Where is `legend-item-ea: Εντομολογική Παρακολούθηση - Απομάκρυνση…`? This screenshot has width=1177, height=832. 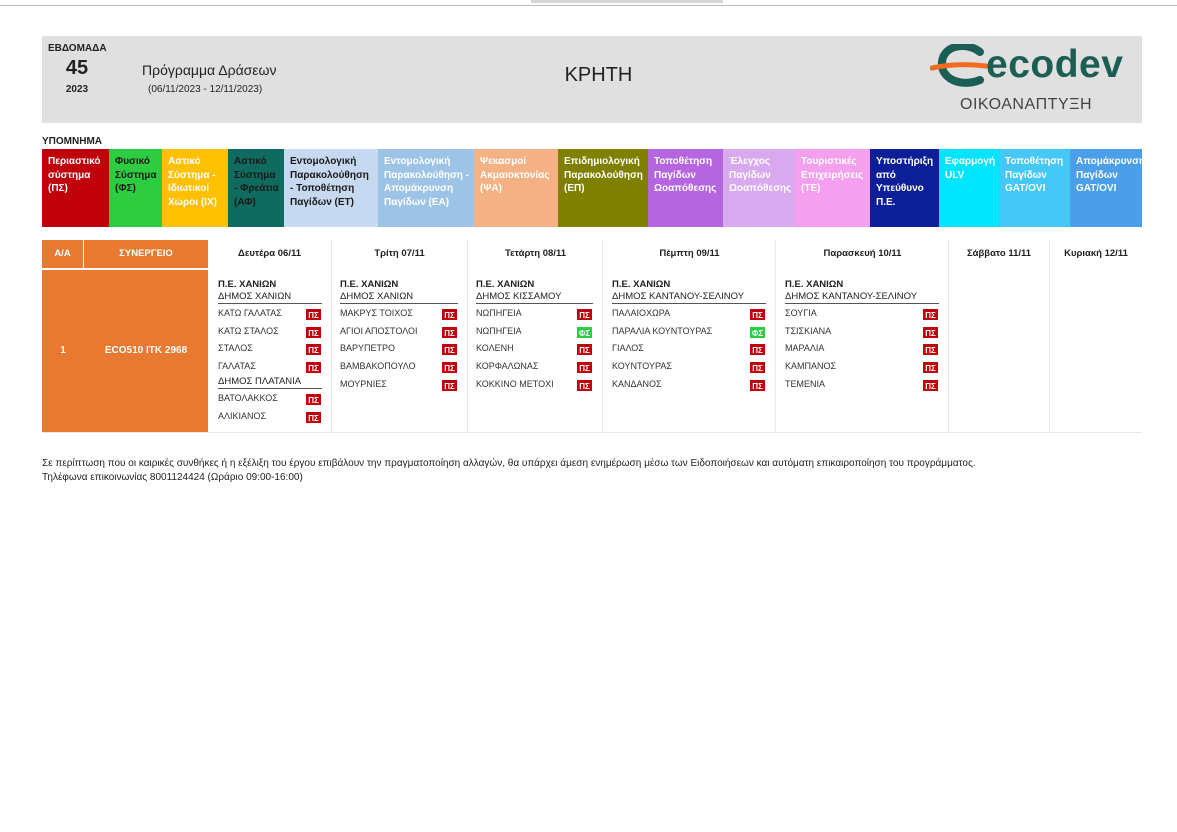
legend-item-ea: Εντομολογική Παρακολούθηση - Απομάκρυνση… is located at coordinates (426, 188).